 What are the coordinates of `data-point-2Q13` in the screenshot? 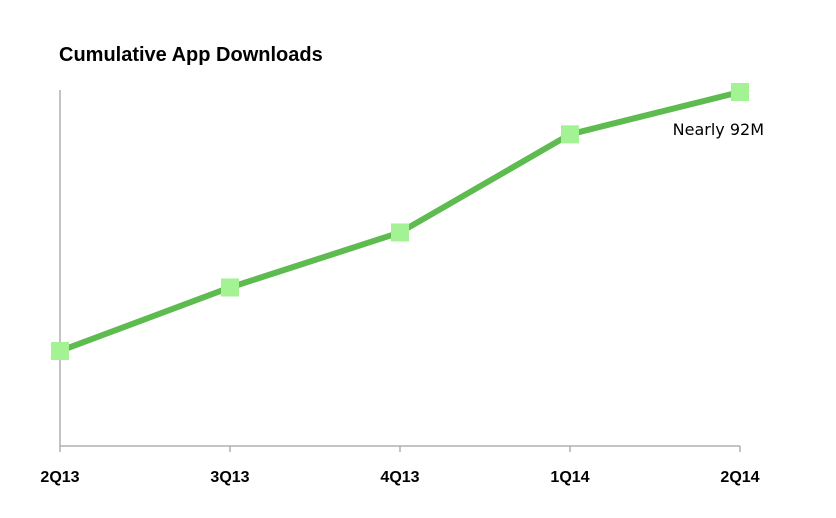 It's located at (60, 350).